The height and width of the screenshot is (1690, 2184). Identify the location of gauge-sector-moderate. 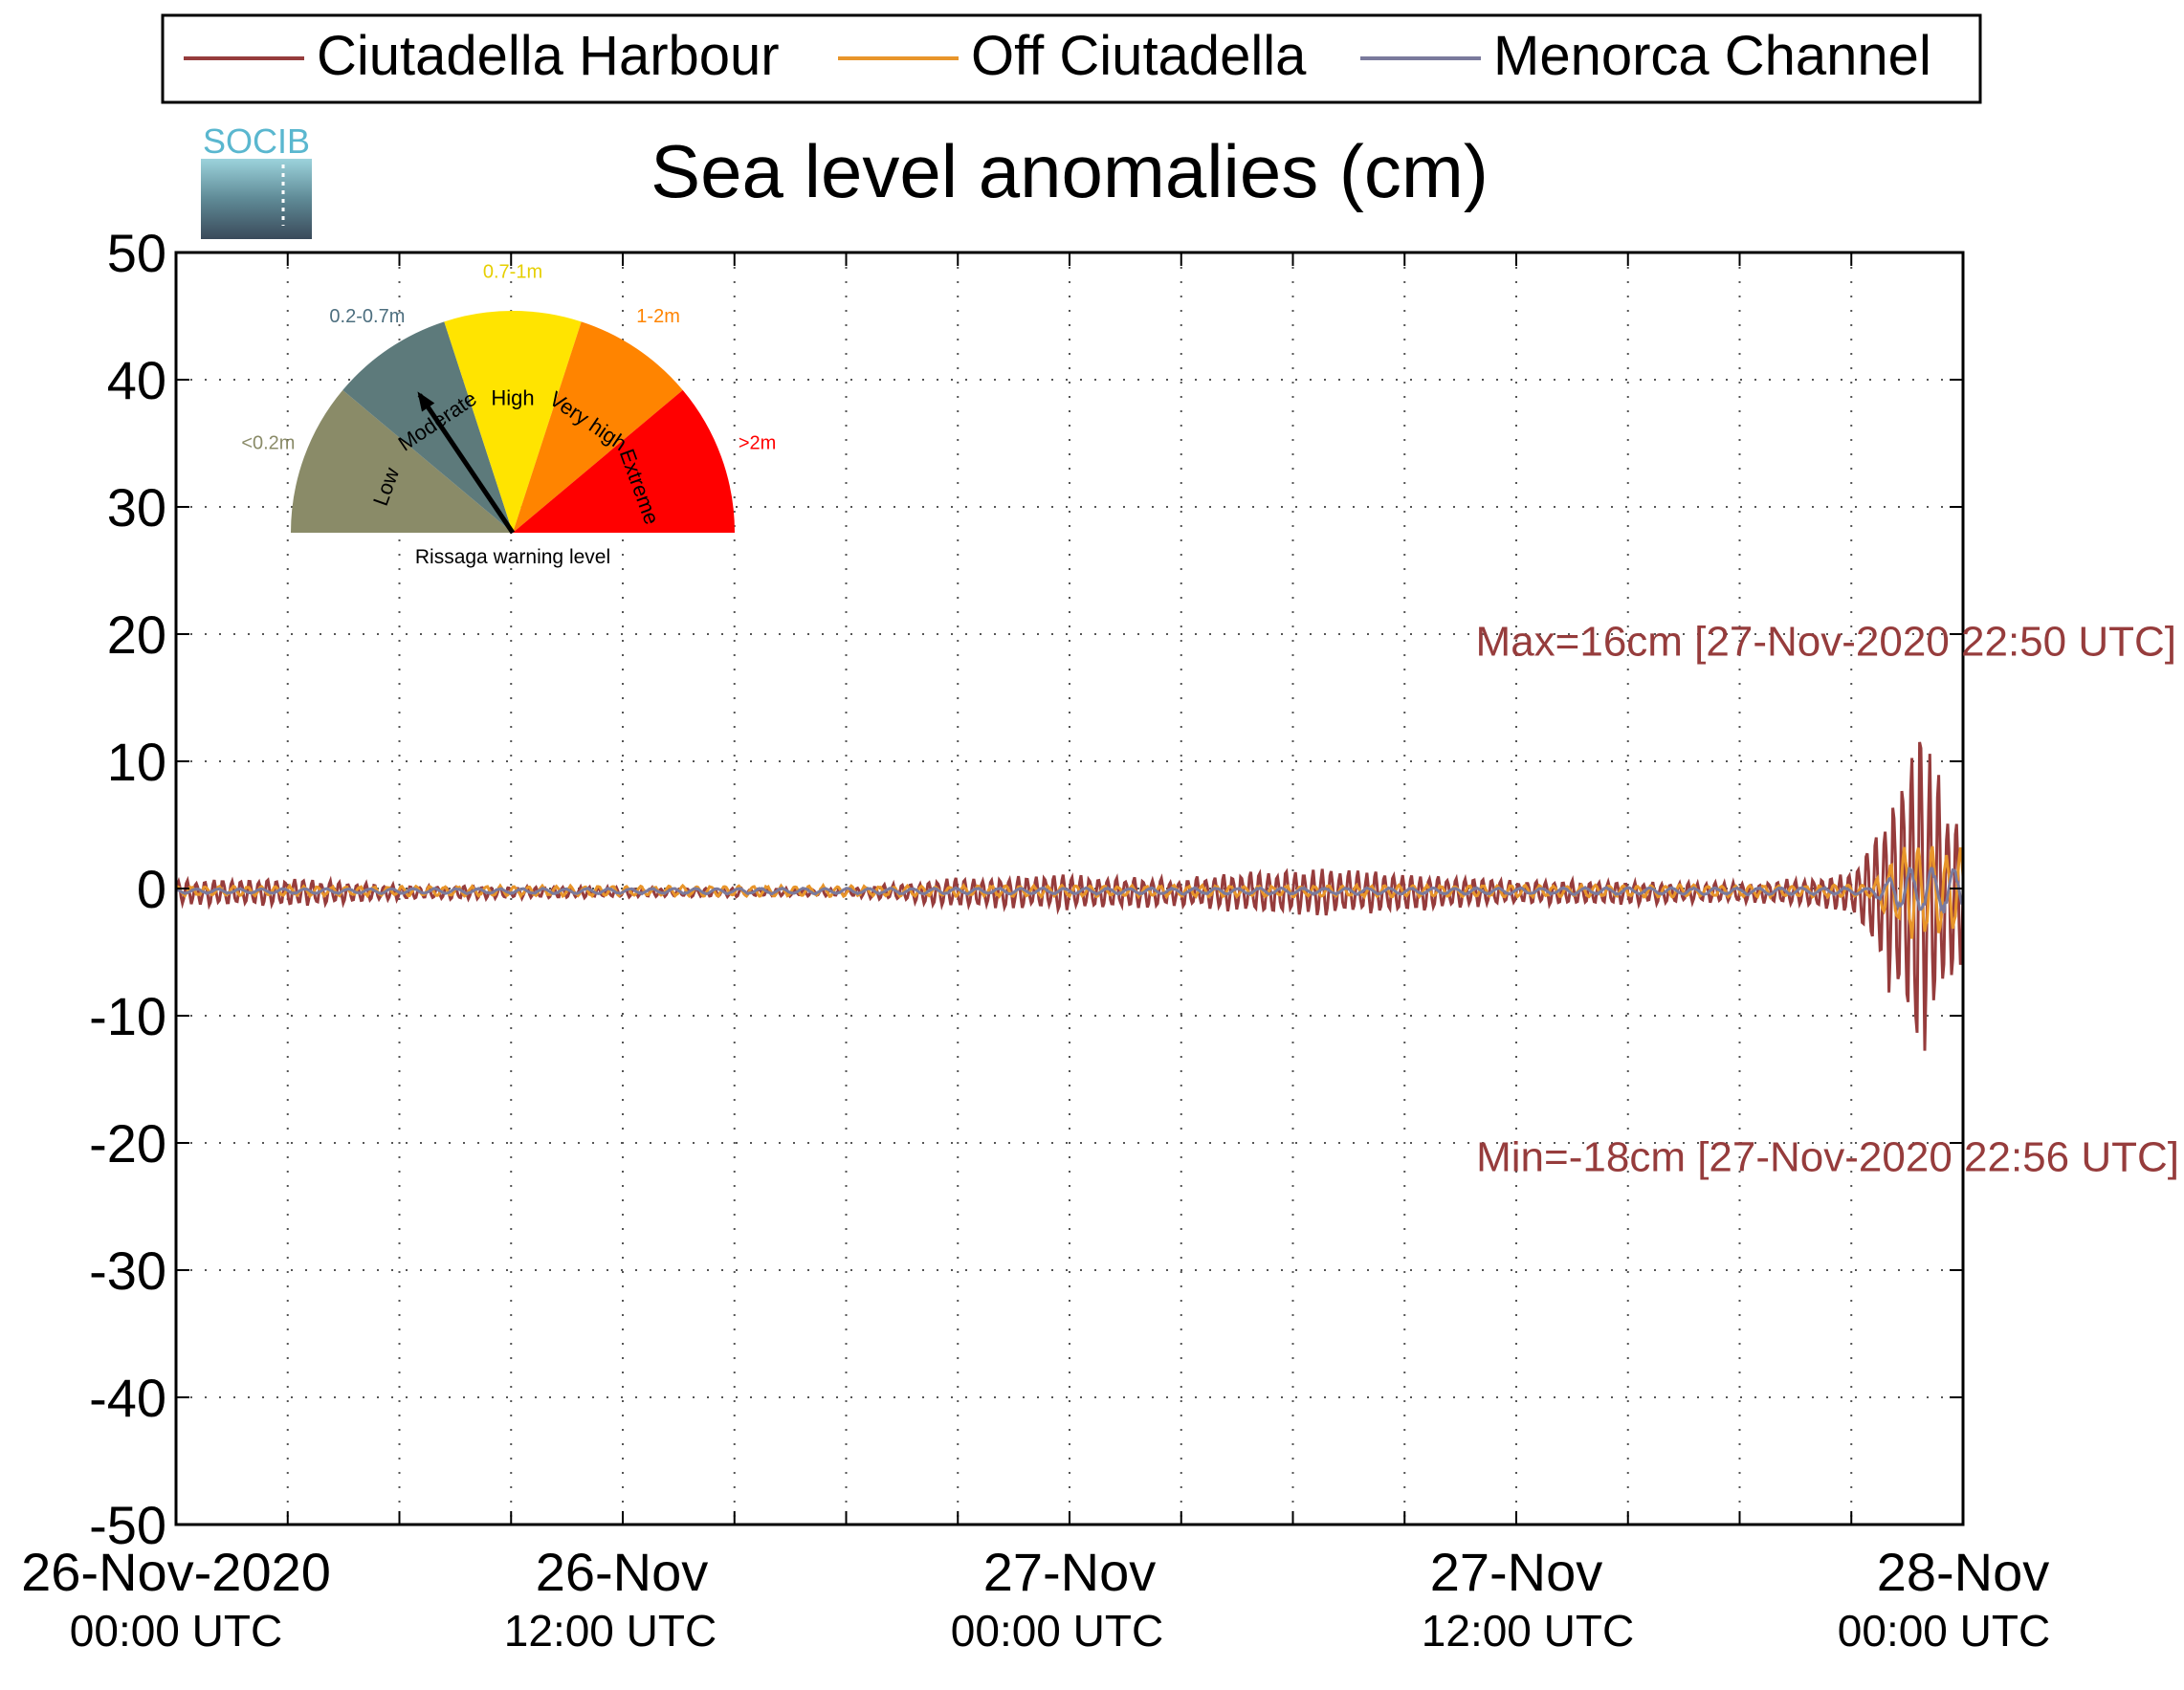
(427, 427).